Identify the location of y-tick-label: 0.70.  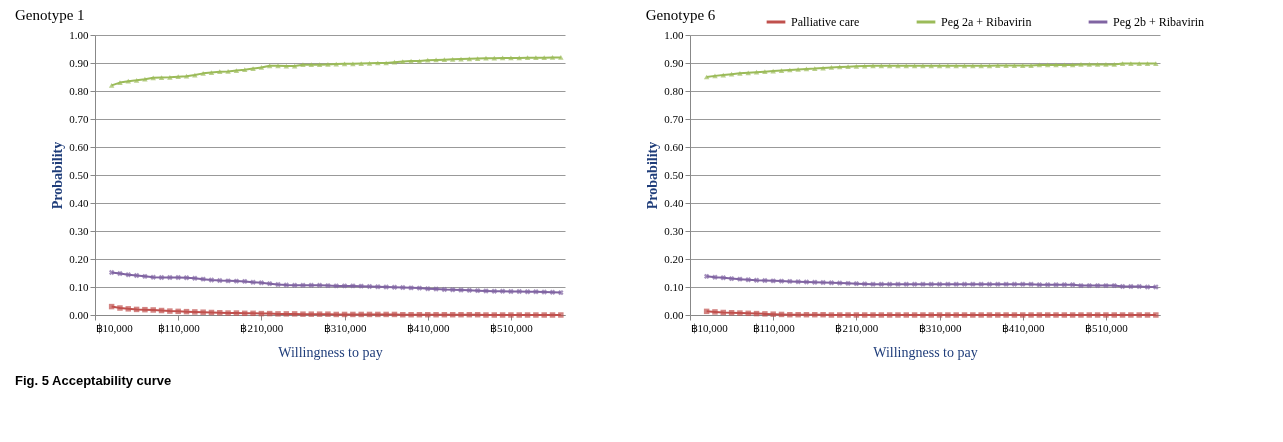
(674, 118).